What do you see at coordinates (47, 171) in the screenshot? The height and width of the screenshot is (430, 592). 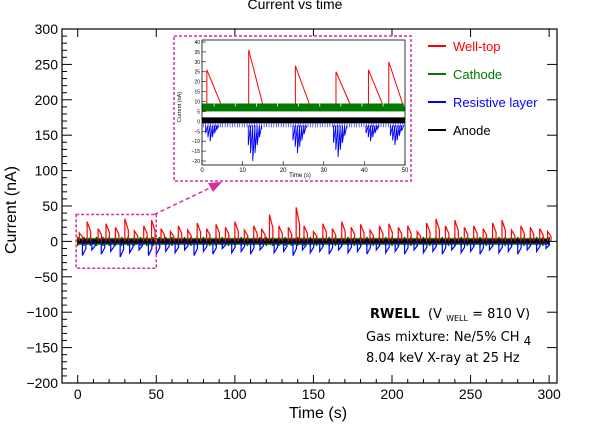 I see `y-tick-label: 100` at bounding box center [47, 171].